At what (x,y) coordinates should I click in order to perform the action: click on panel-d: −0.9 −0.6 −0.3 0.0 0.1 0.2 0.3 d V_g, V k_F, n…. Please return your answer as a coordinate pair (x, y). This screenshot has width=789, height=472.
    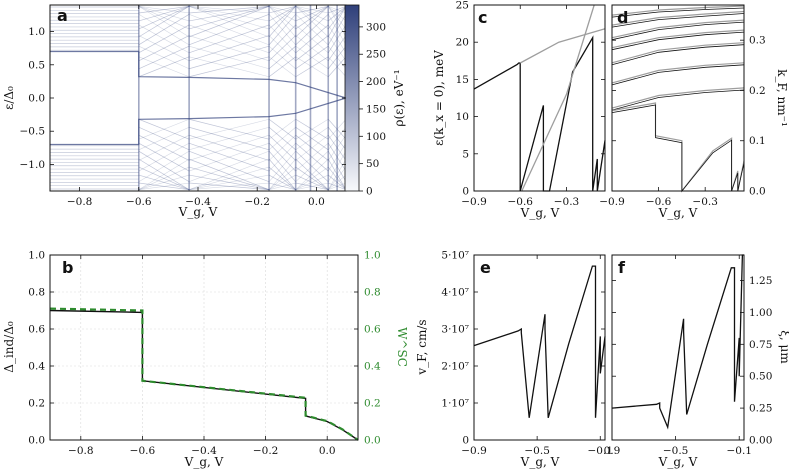
    Looking at the image, I should click on (694, 112).